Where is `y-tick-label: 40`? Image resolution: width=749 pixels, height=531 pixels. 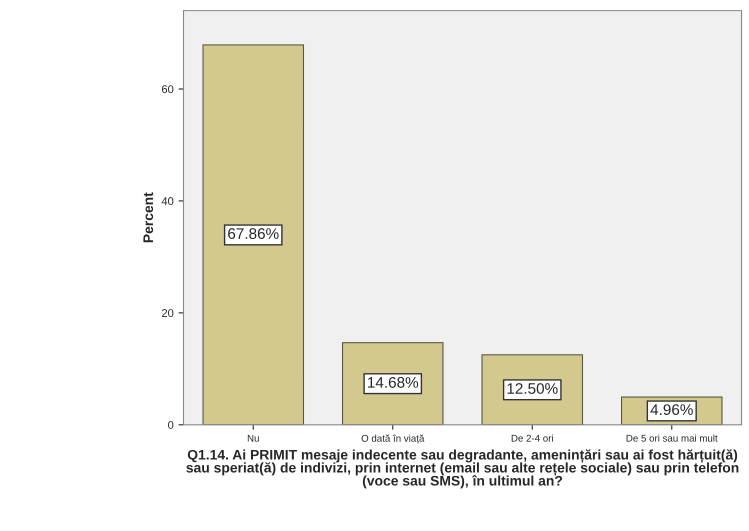 y-tick-label: 40 is located at coordinates (168, 201).